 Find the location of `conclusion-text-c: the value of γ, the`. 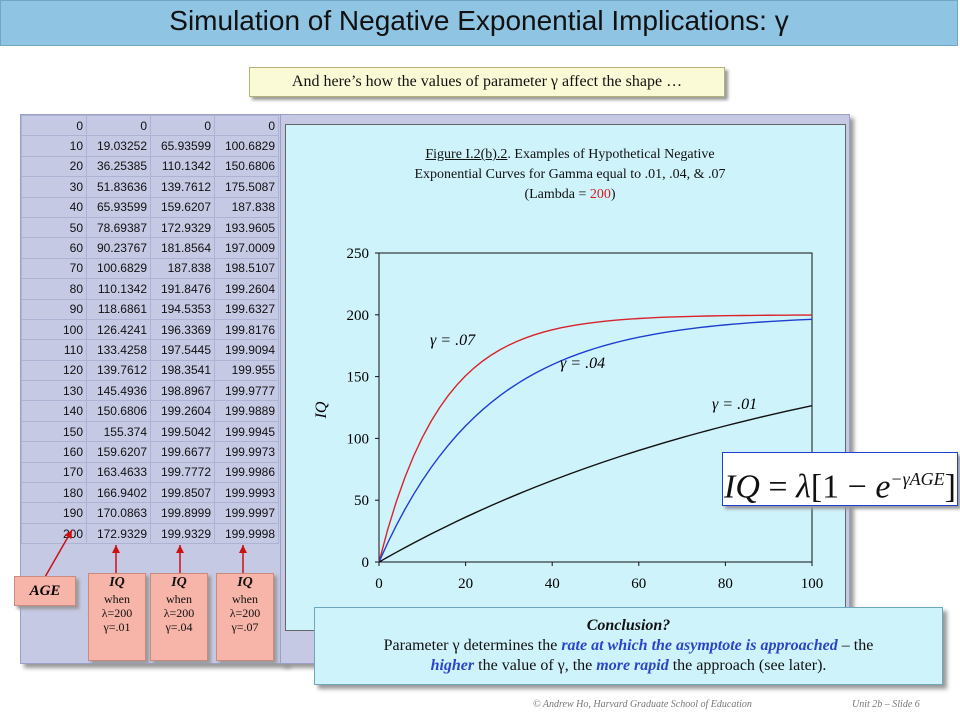

conclusion-text-c: the value of γ, the is located at coordinates (535, 665).